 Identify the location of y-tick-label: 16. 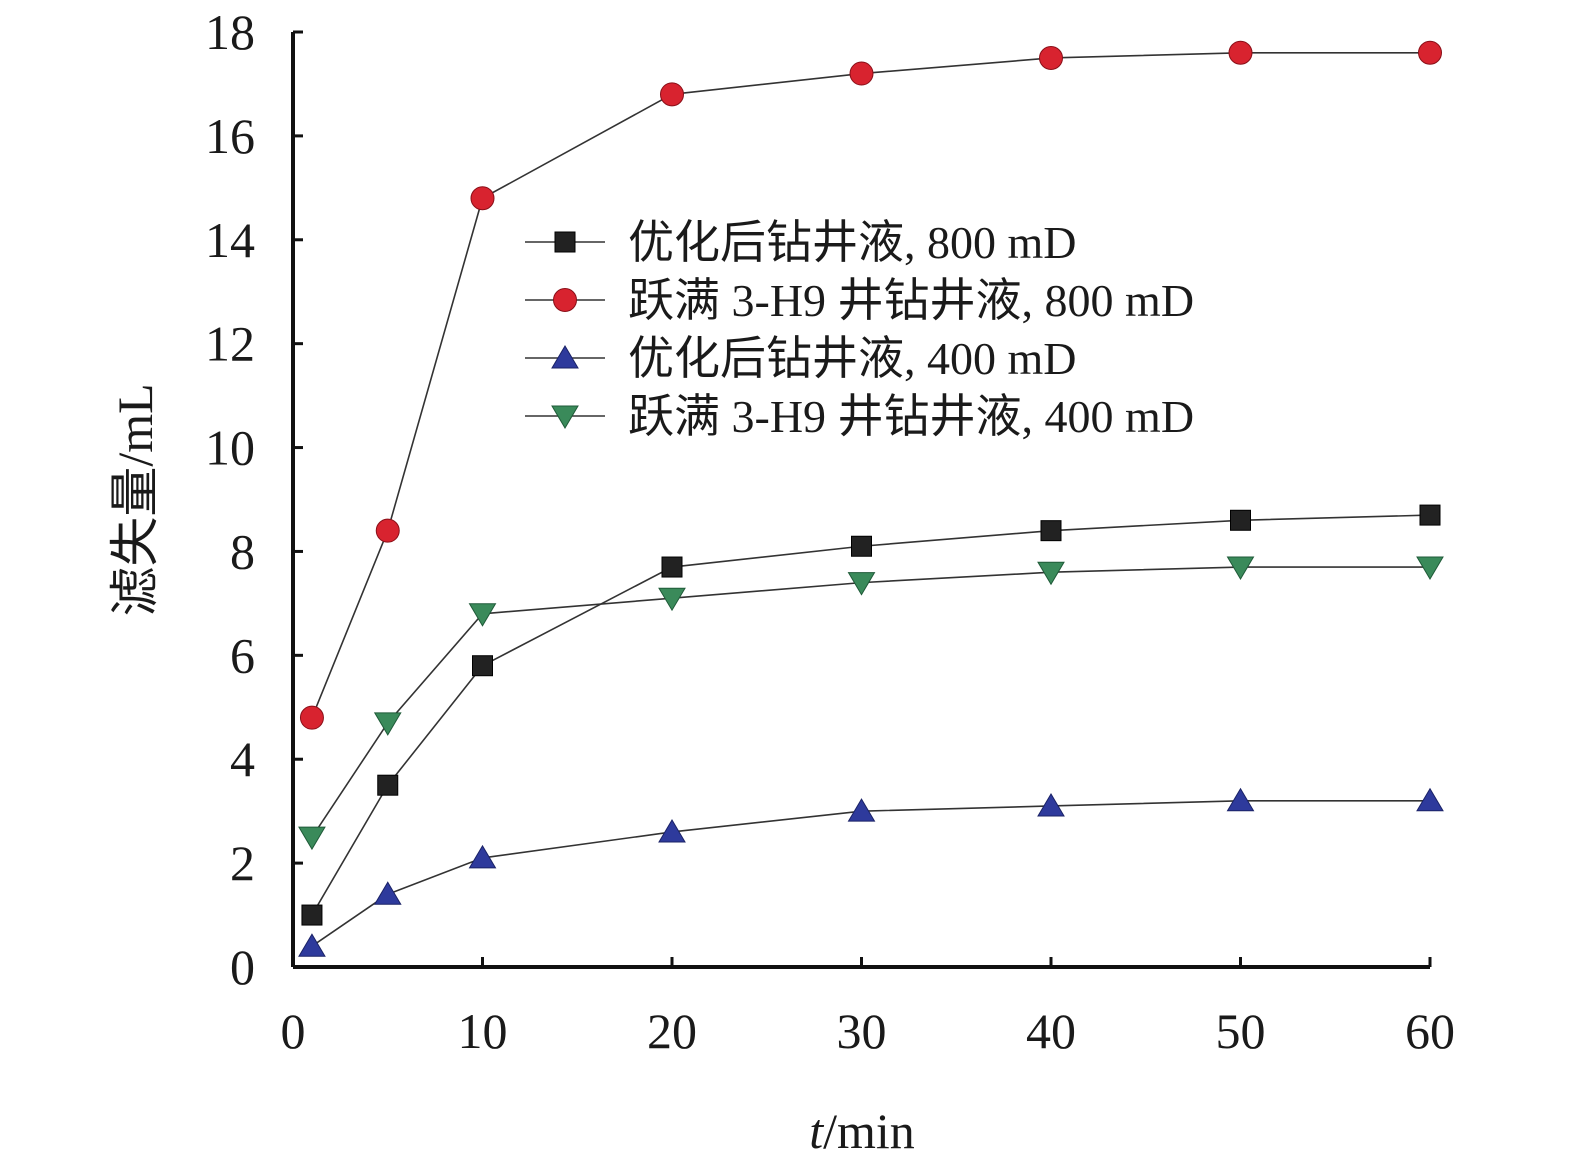
(230, 136).